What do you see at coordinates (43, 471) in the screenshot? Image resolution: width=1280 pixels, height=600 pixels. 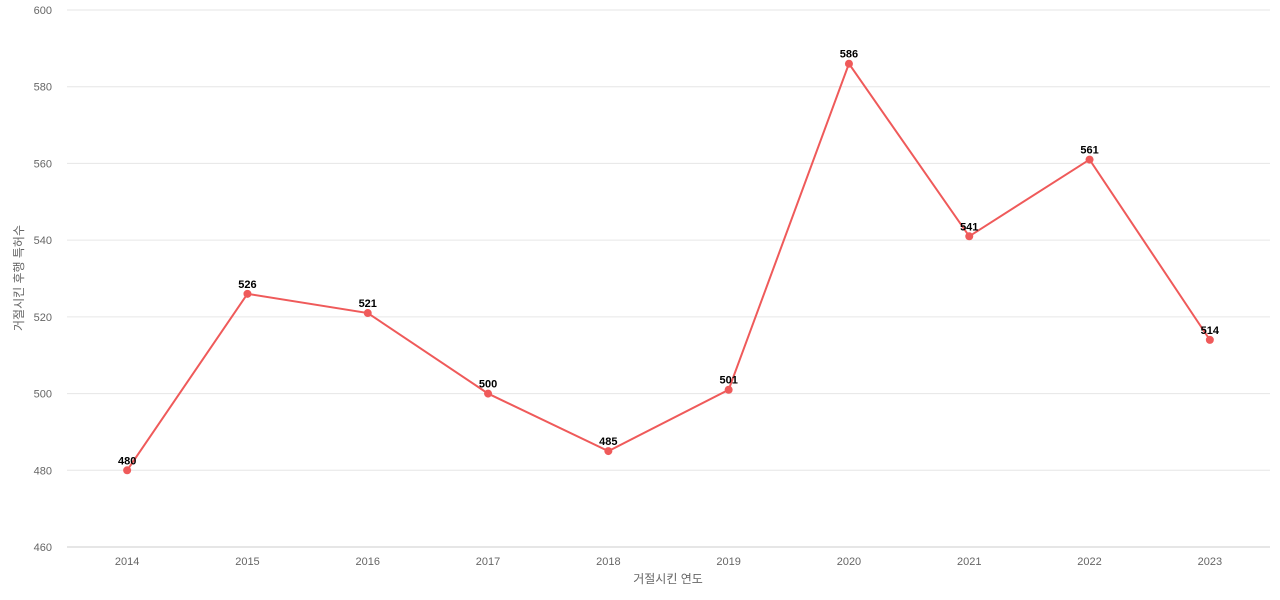 I see `y-tick-label-480: 480` at bounding box center [43, 471].